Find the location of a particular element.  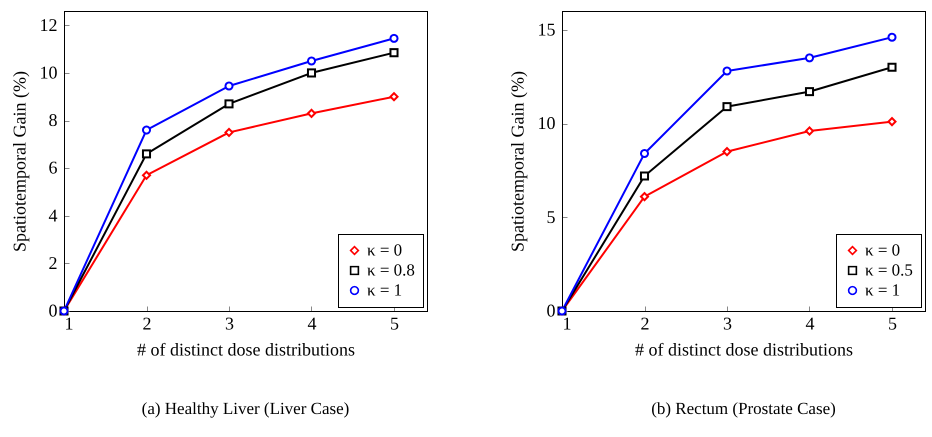

y-tick-label: 2 is located at coordinates (53, 262).